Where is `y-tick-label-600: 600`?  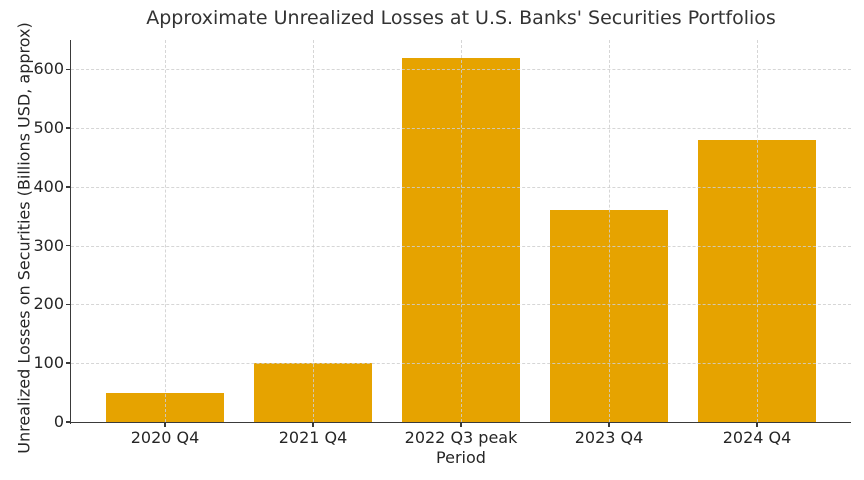
y-tick-label-600: 600 is located at coordinates (48, 69).